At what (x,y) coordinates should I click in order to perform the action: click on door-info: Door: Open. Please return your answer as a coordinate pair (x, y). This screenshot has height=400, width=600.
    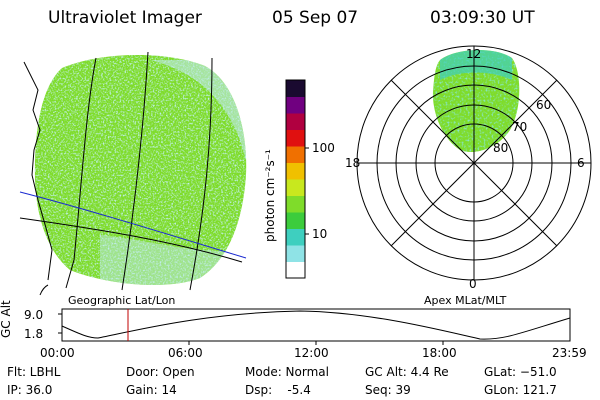
    Looking at the image, I should click on (160, 372).